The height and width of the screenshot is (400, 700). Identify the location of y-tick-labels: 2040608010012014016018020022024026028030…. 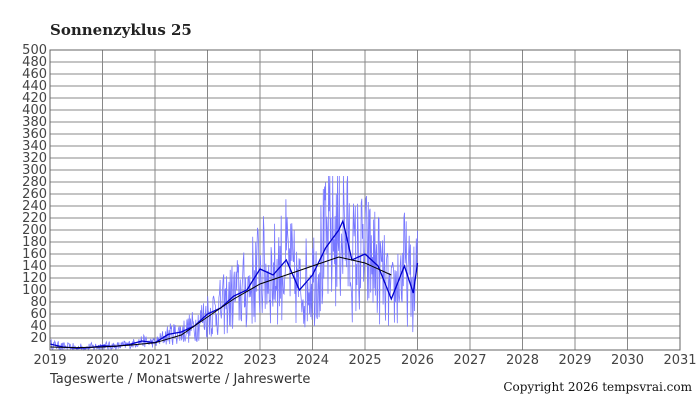
(34, 194).